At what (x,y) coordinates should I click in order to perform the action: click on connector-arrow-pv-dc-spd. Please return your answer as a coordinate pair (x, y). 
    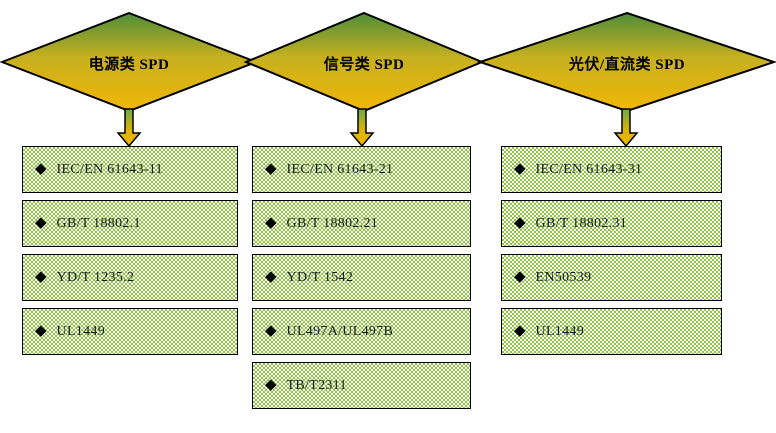
    Looking at the image, I should click on (626, 128).